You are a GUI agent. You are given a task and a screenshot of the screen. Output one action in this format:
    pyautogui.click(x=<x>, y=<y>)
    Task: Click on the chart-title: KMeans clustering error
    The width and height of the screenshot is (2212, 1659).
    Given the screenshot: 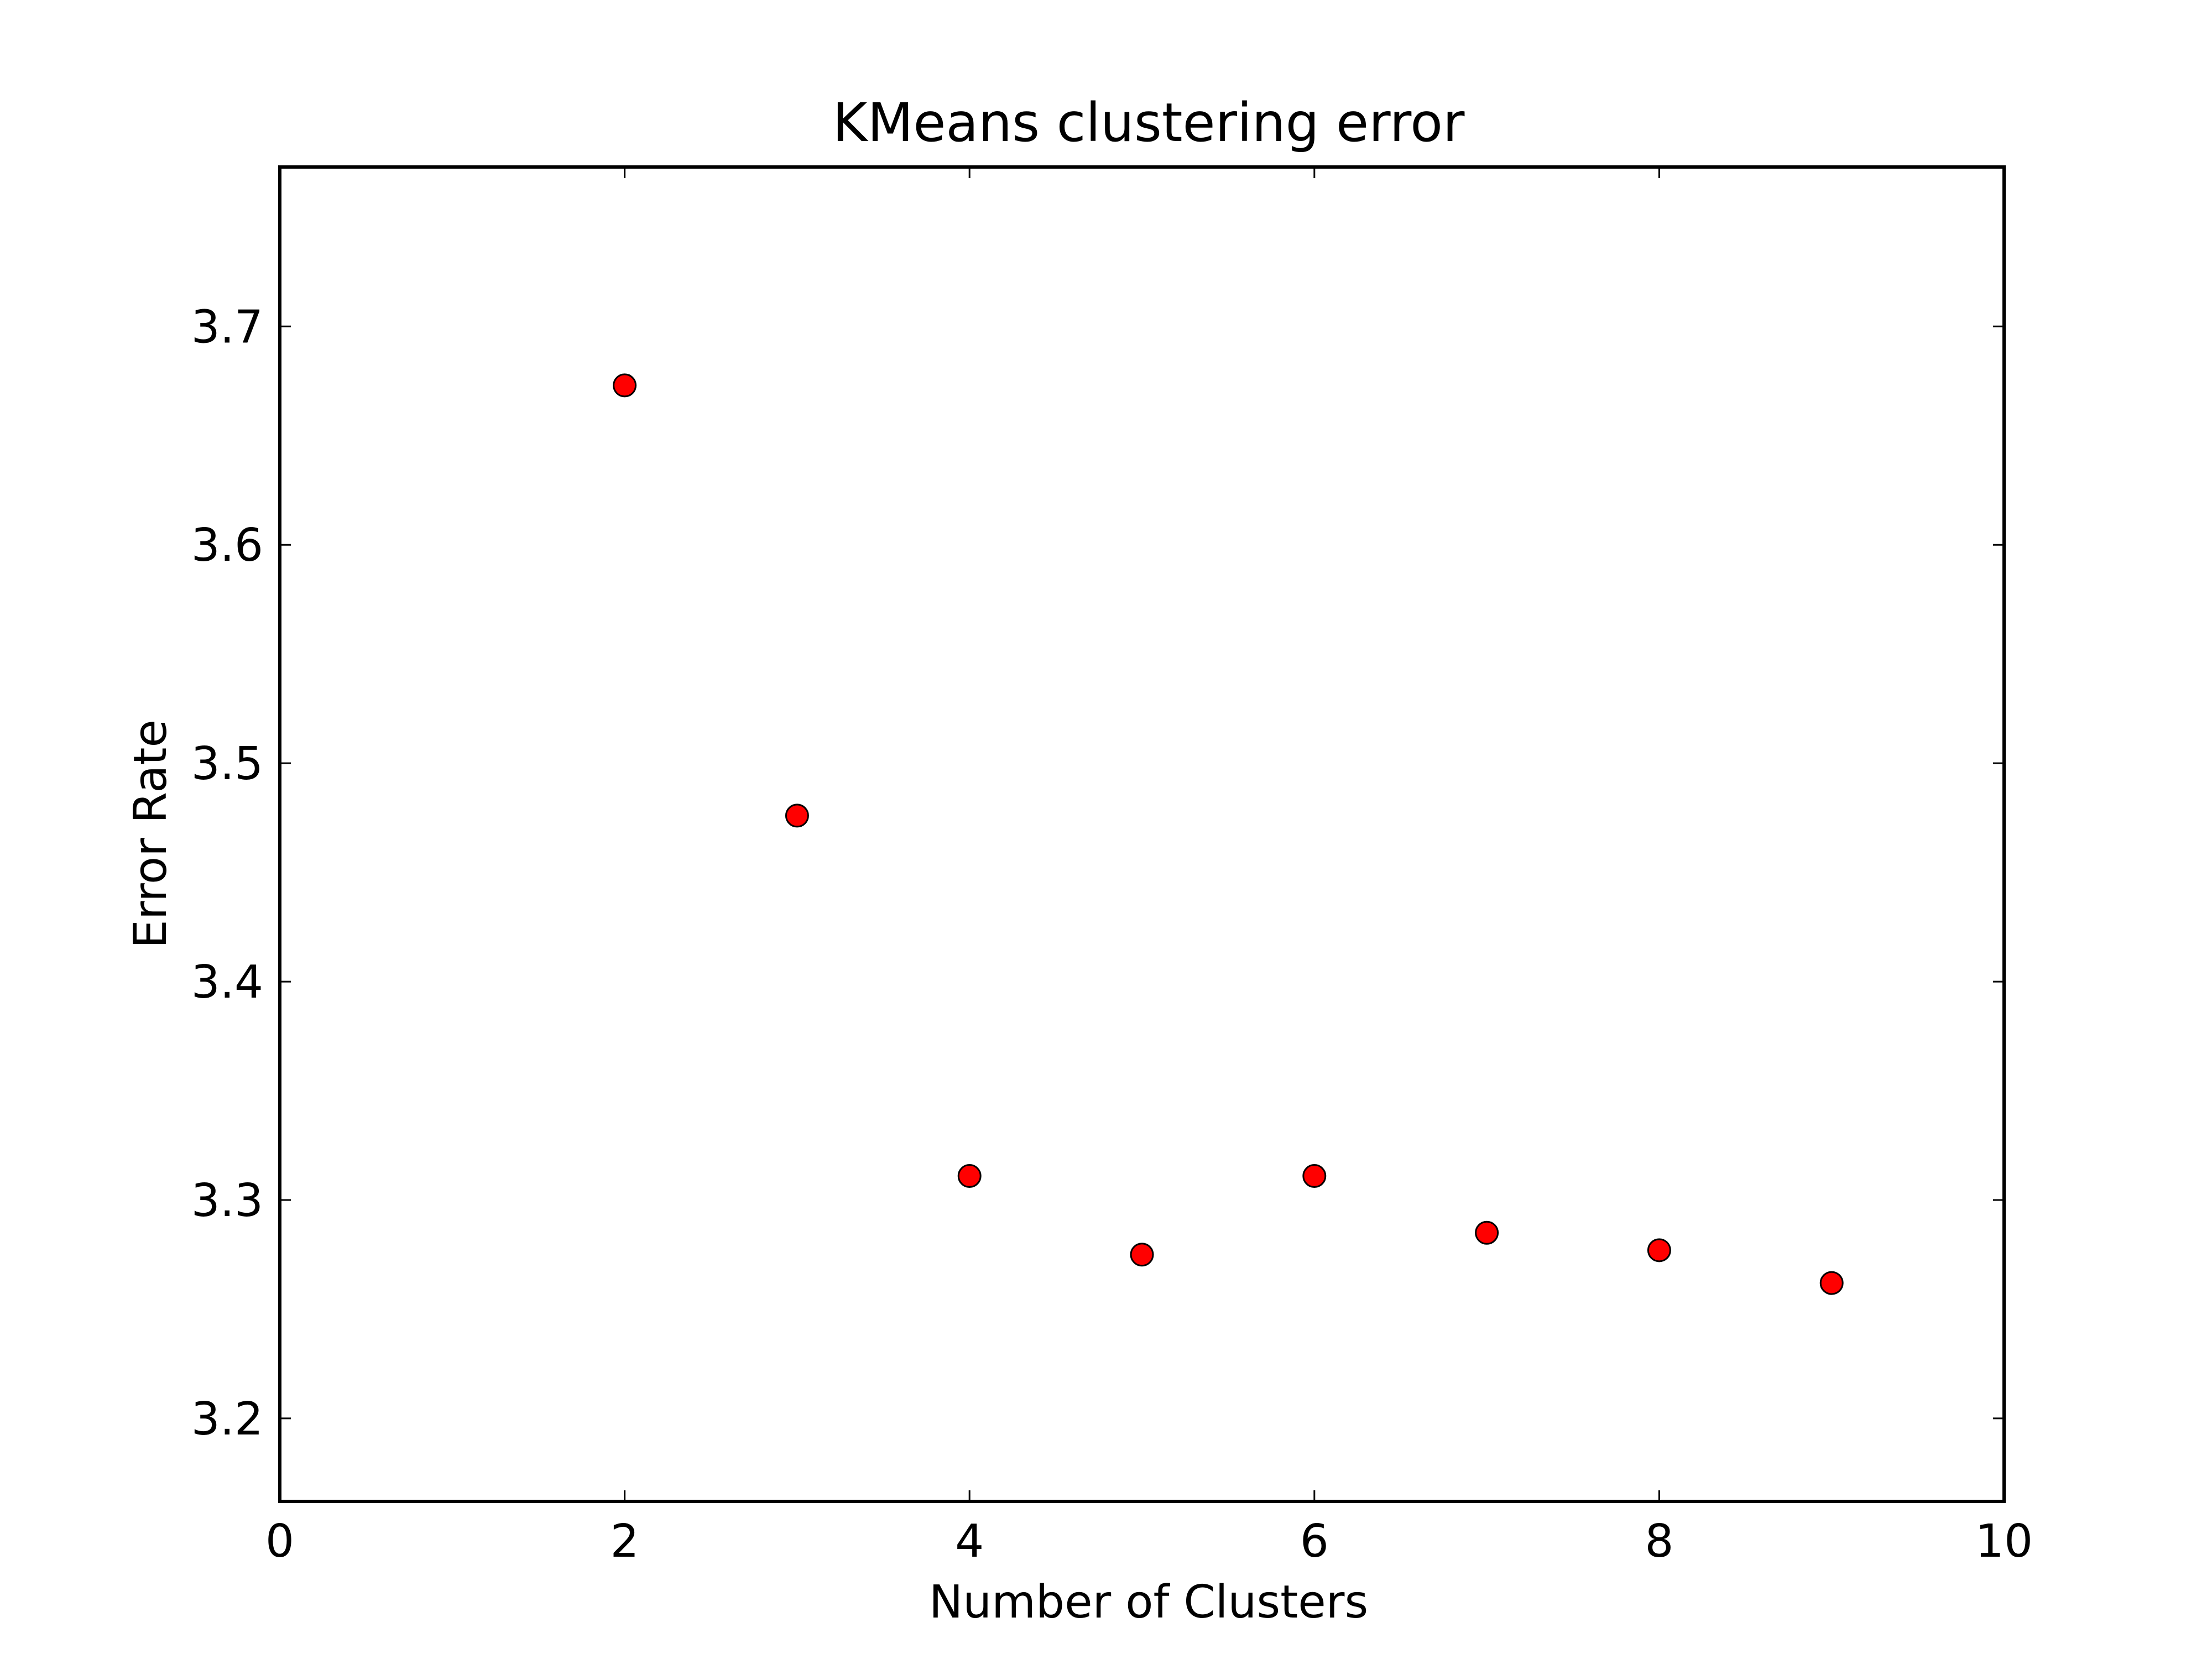 What is the action you would take?
    pyautogui.click(x=1149, y=123)
    